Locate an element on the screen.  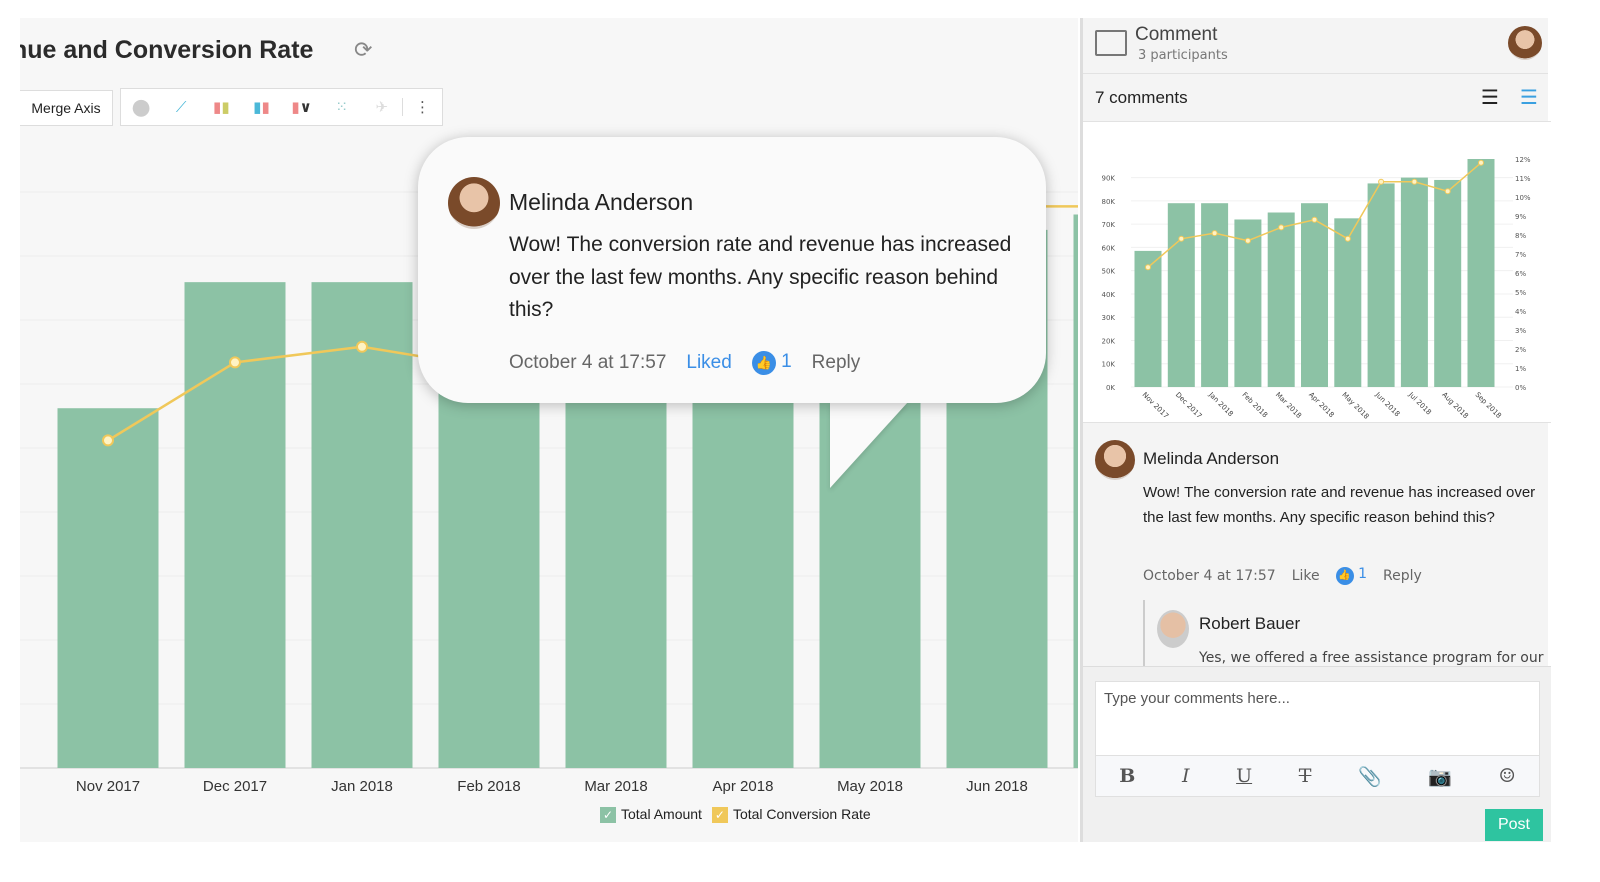
more-options-icon: ⋮ is located at coordinates (421, 107).